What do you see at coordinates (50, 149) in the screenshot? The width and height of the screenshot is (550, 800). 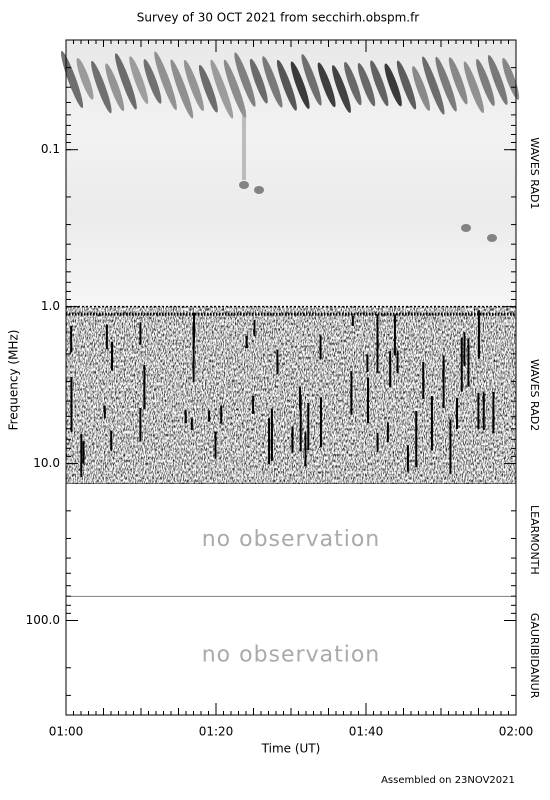 I see `y-tick-label: 0.1` at bounding box center [50, 149].